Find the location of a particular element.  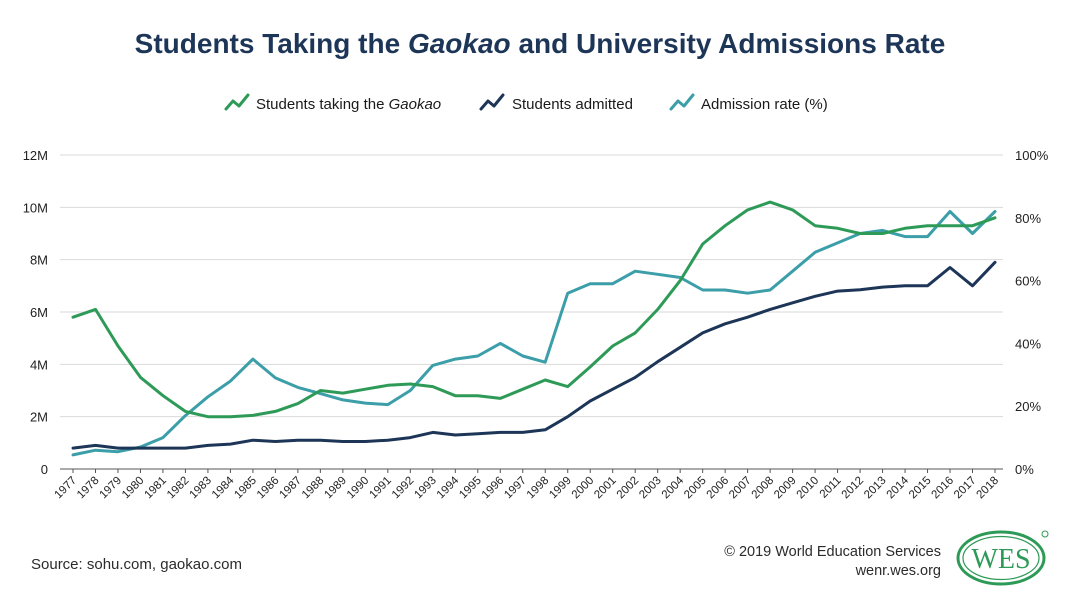

x-tick-label: 1982 is located at coordinates (178, 488).